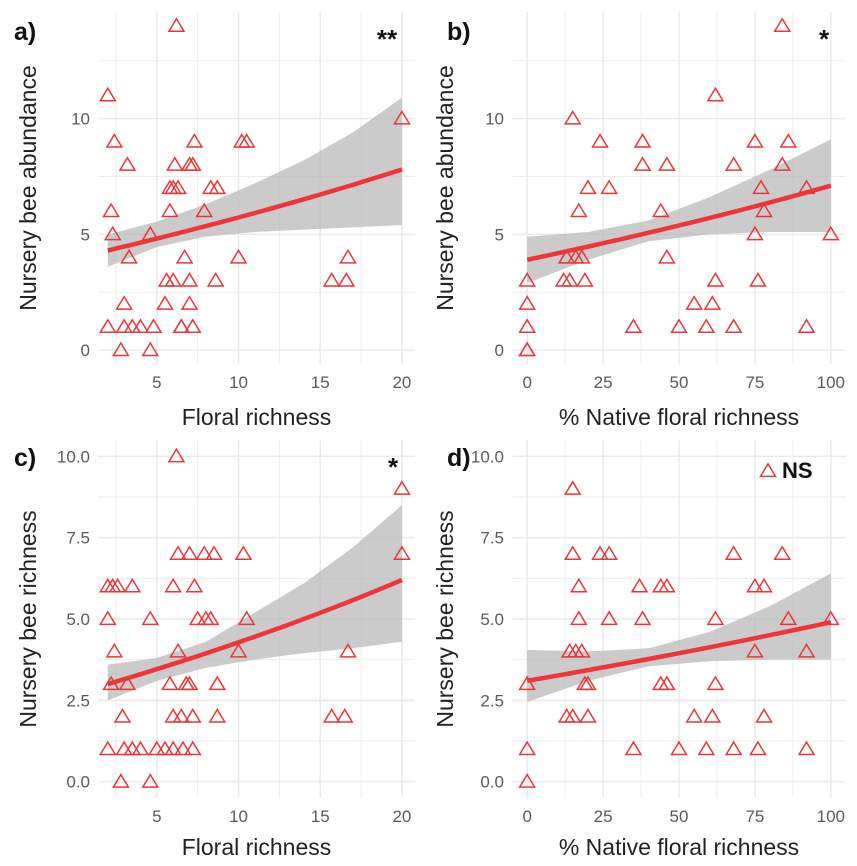 Image resolution: width=857 pixels, height=866 pixels. I want to click on x-tick-label: 50, so click(679, 816).